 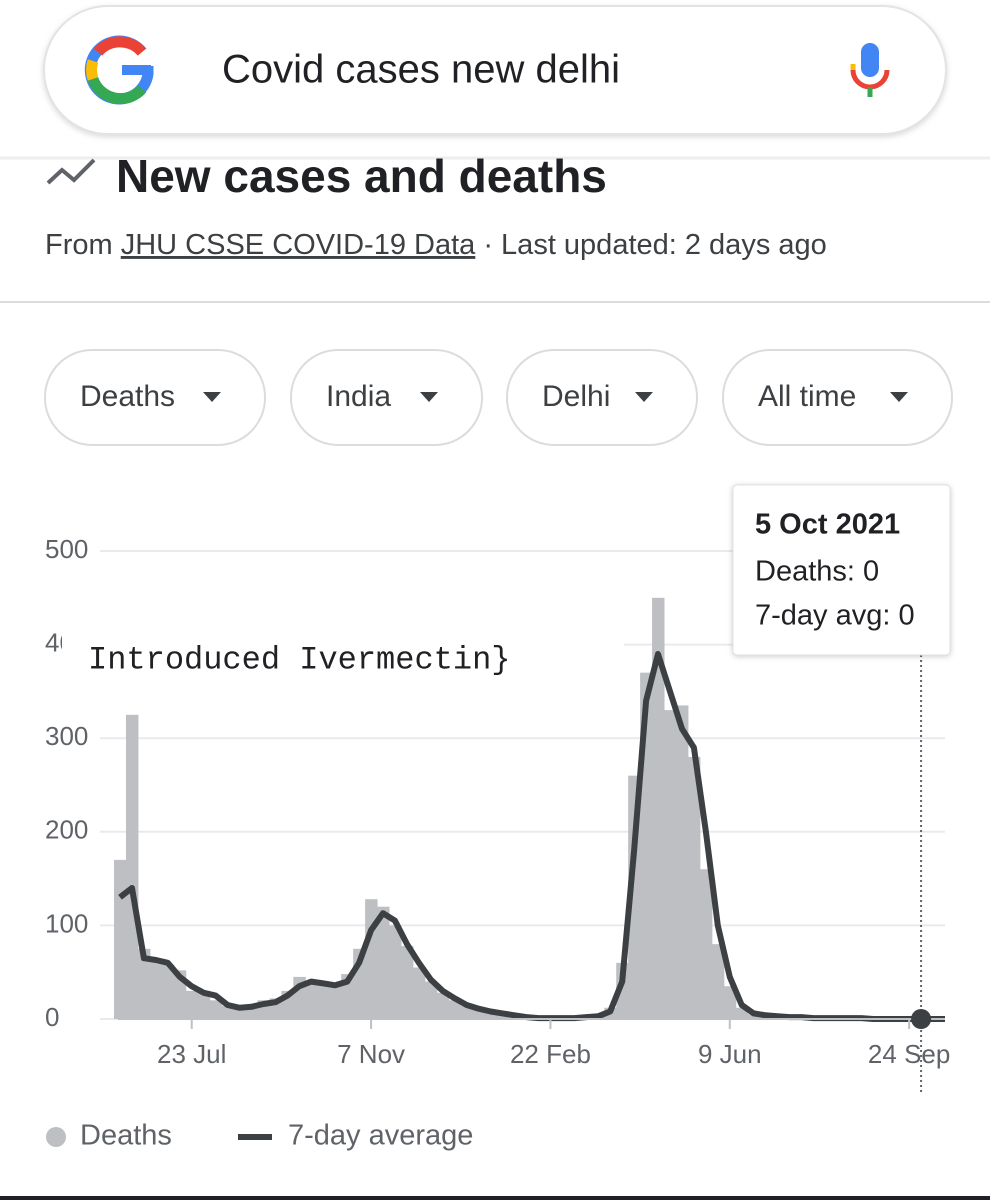 What do you see at coordinates (298, 245) in the screenshot?
I see `source-link: JHU CSSE COVID-19 Data` at bounding box center [298, 245].